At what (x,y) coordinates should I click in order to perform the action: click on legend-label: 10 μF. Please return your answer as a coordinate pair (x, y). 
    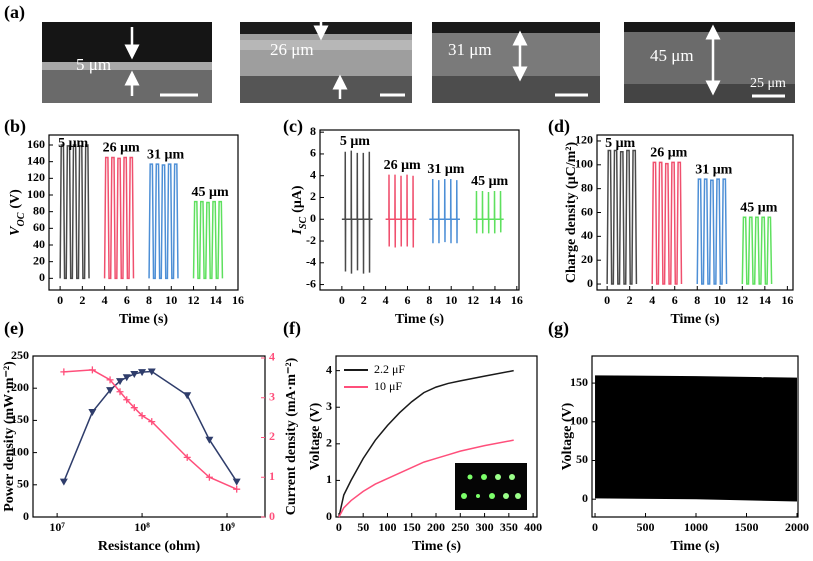
    Looking at the image, I should click on (388, 386).